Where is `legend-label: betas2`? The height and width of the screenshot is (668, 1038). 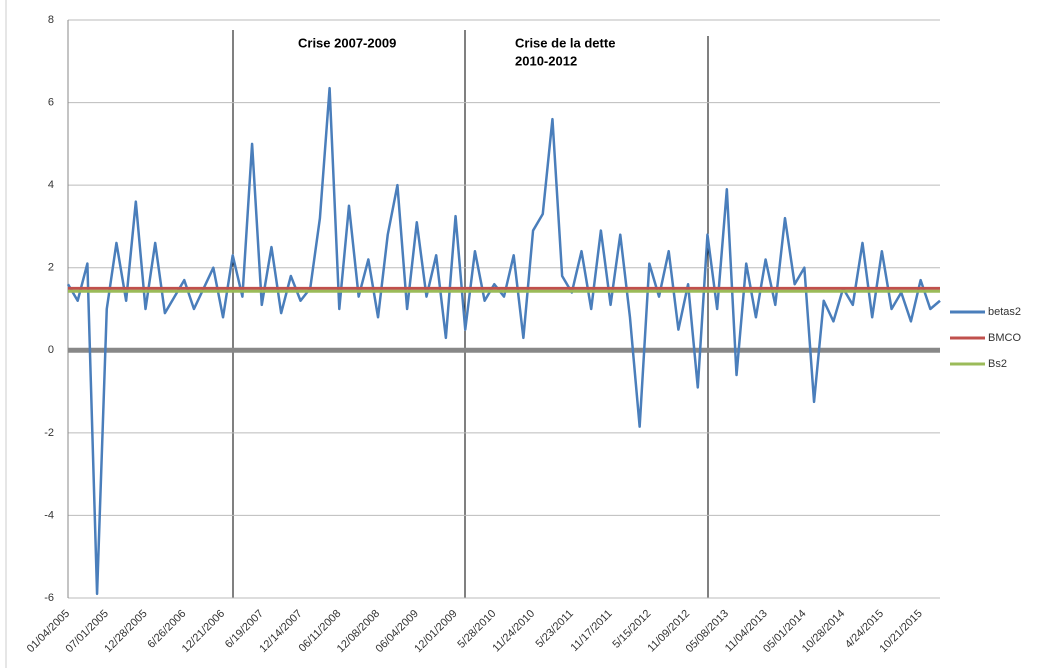 legend-label: betas2 is located at coordinates (1004, 312).